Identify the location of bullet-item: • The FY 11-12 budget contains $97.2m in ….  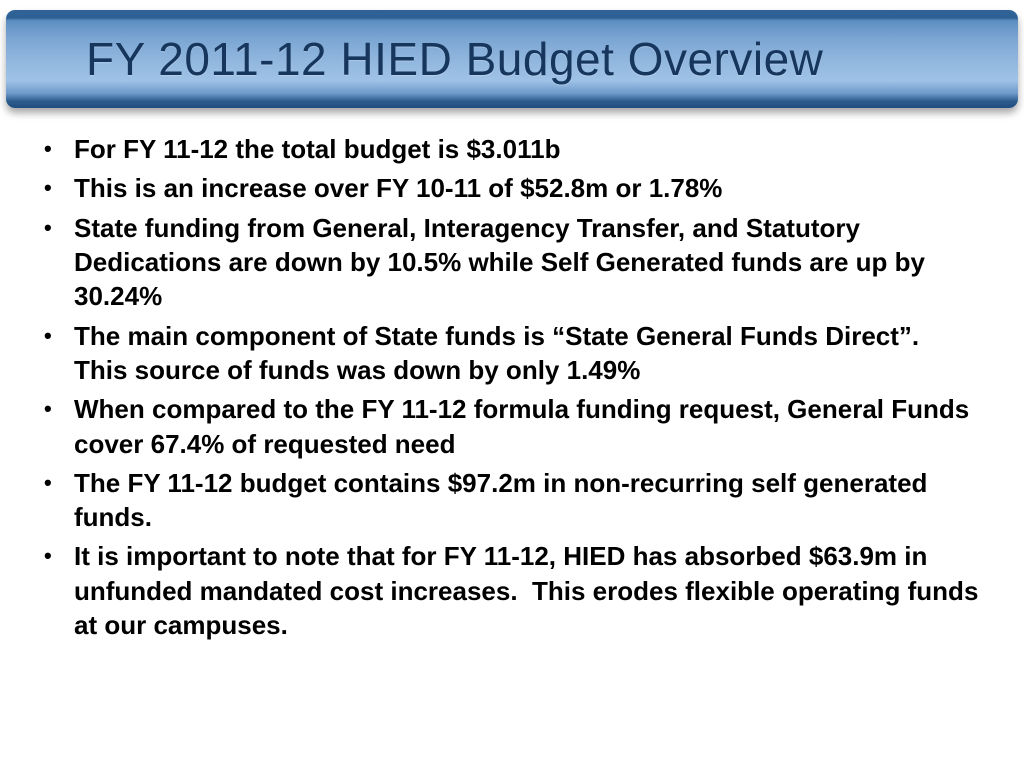
(514, 500).